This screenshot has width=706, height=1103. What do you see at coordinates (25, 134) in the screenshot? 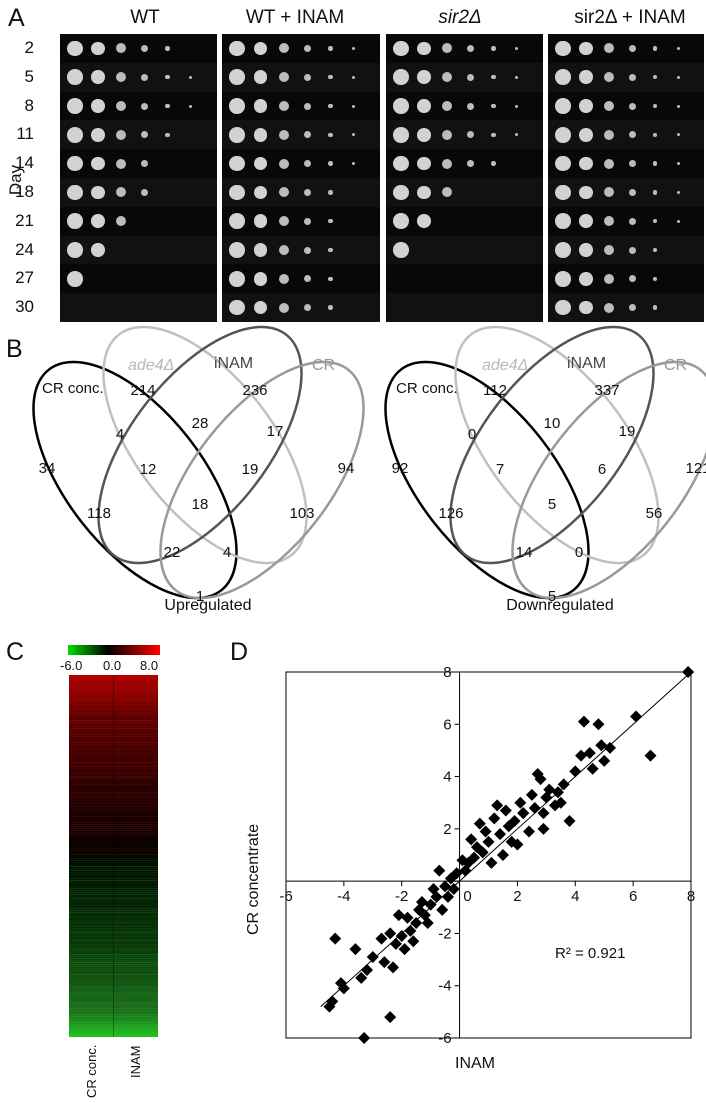
I see `day-label: 11` at bounding box center [25, 134].